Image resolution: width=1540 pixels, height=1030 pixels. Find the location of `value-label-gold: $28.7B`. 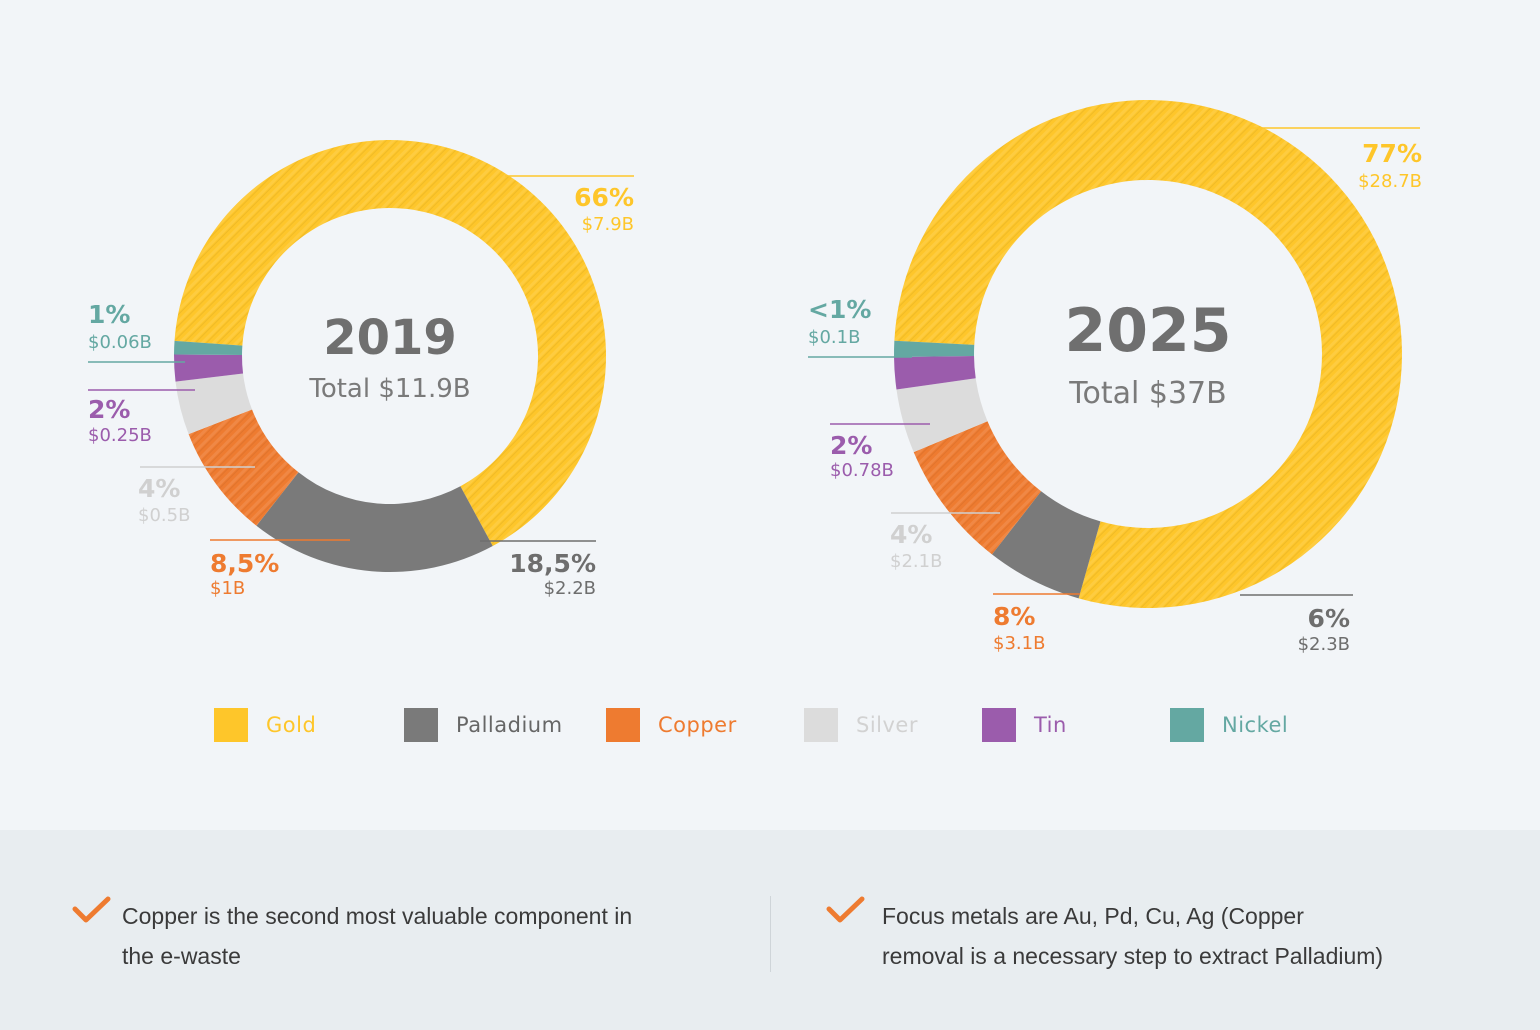

value-label-gold: $28.7B is located at coordinates (1390, 181).